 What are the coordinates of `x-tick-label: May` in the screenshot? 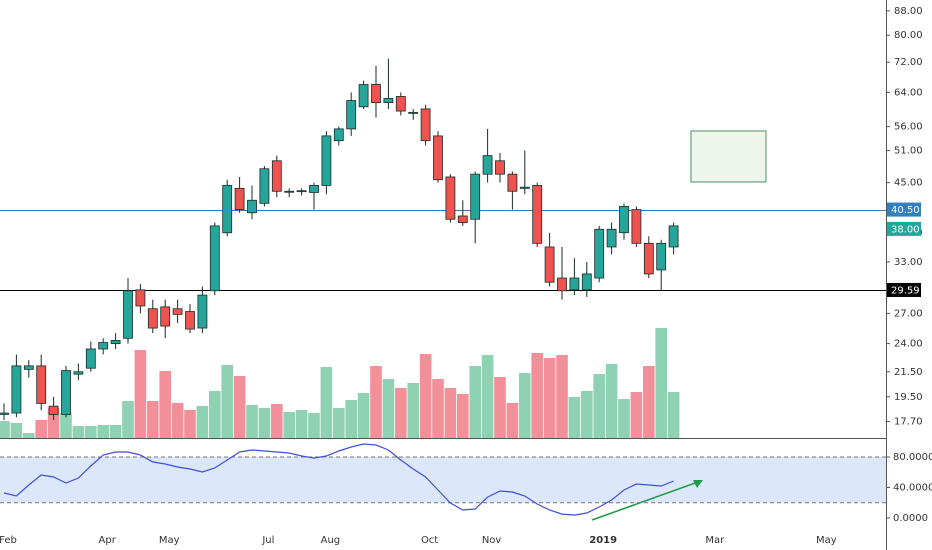 It's located at (826, 540).